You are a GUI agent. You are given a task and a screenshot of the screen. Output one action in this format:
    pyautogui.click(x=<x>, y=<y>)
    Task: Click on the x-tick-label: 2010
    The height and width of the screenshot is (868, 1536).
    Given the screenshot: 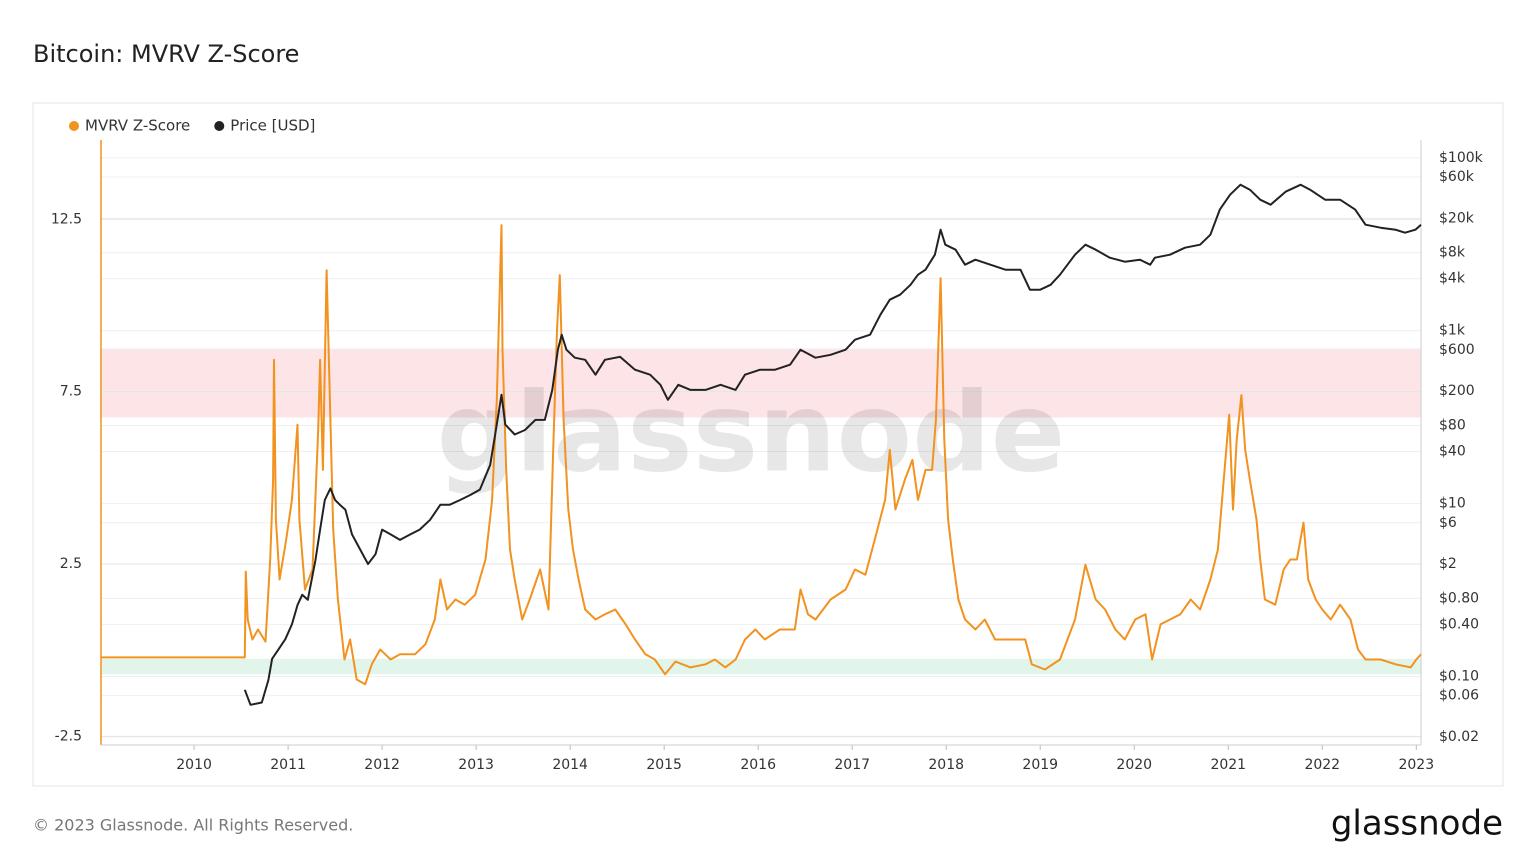 What is the action you would take?
    pyautogui.click(x=194, y=765)
    